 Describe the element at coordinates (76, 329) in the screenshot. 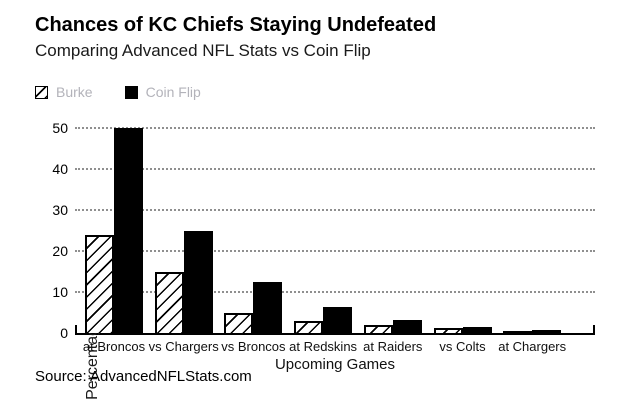

I see `x-axis-left-endcap` at that location.